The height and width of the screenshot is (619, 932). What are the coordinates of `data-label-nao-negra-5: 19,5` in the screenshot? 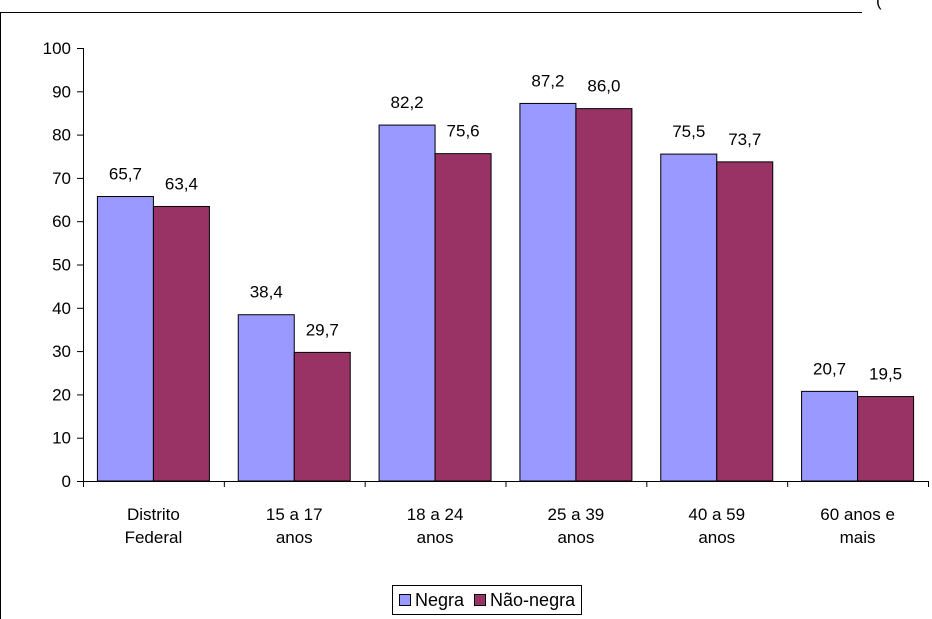 It's located at (885, 374).